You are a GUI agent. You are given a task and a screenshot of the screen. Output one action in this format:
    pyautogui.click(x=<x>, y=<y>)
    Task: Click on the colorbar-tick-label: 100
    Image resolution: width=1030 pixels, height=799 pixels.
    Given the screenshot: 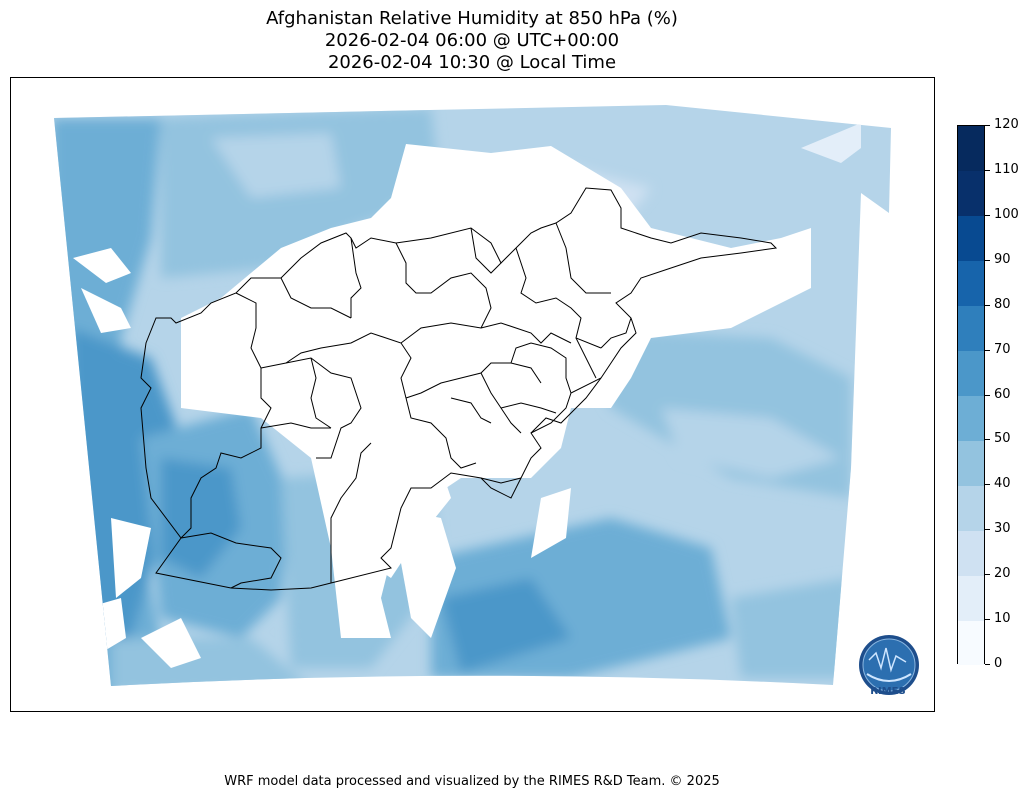 What is the action you would take?
    pyautogui.click(x=1006, y=214)
    